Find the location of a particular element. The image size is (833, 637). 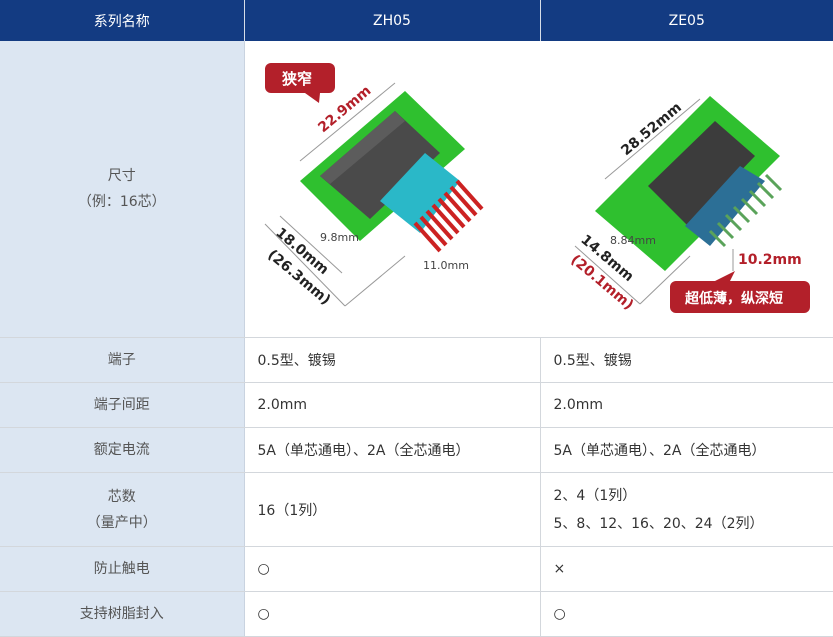

dim-pin-height: 10.2mm is located at coordinates (770, 260).